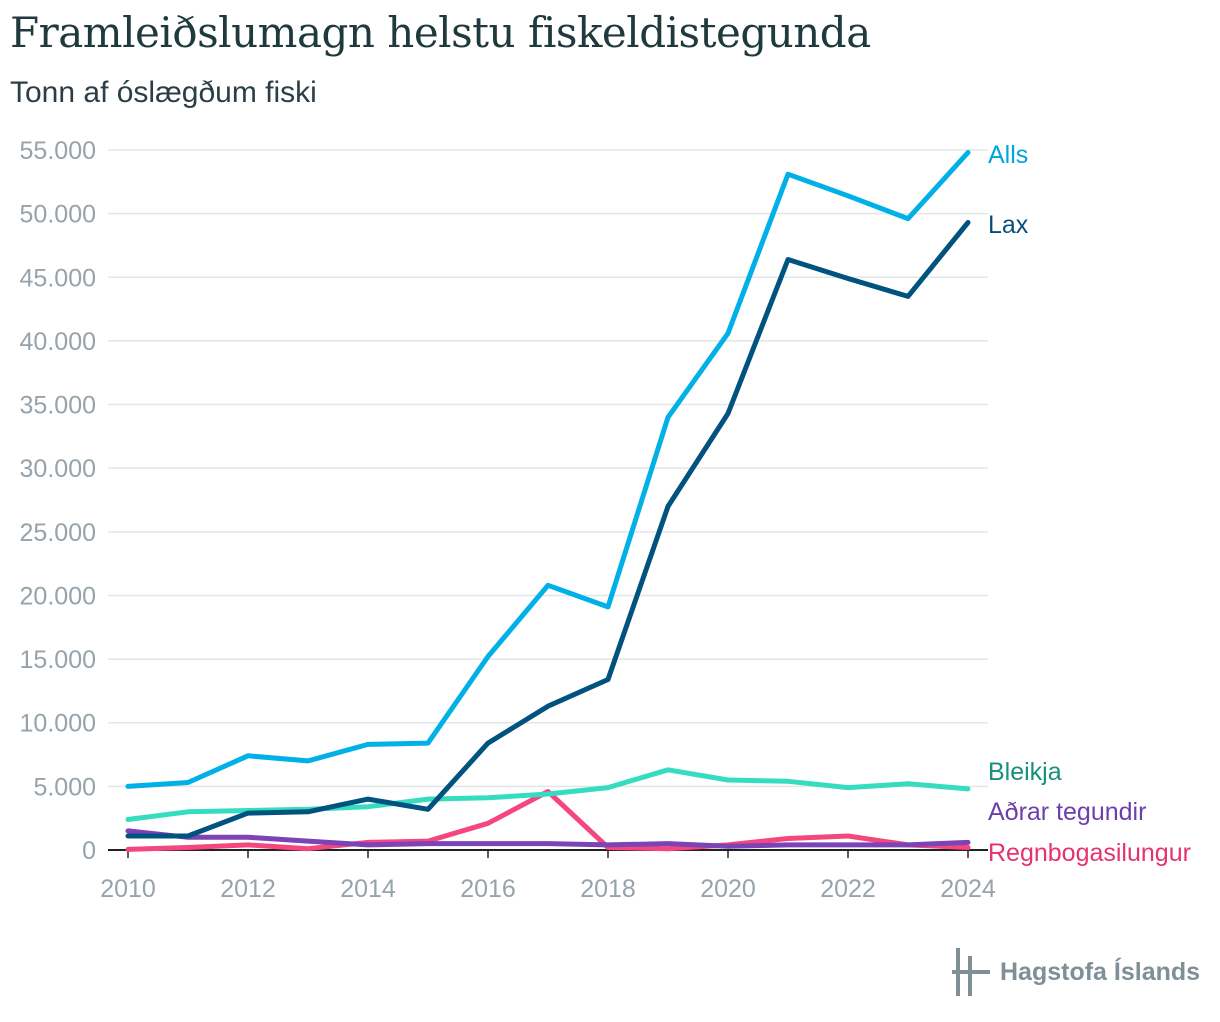 The height and width of the screenshot is (1022, 1220). I want to click on x-tick-label: 2024, so click(968, 889).